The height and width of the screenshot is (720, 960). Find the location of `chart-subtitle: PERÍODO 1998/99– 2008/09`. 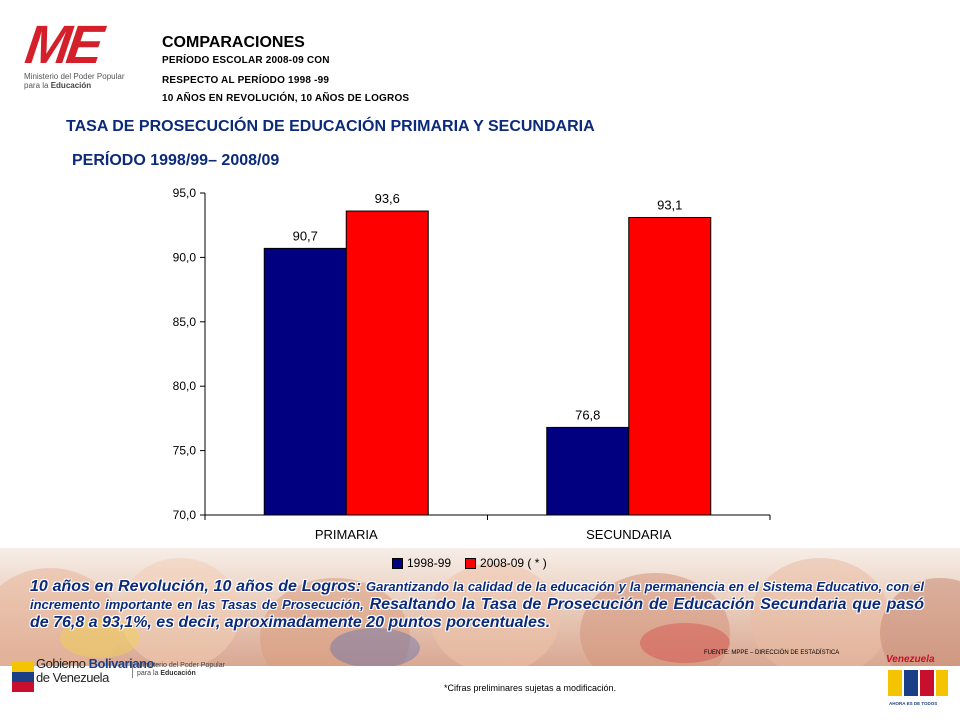

chart-subtitle: PERÍODO 1998/99– 2008/09 is located at coordinates (176, 160).